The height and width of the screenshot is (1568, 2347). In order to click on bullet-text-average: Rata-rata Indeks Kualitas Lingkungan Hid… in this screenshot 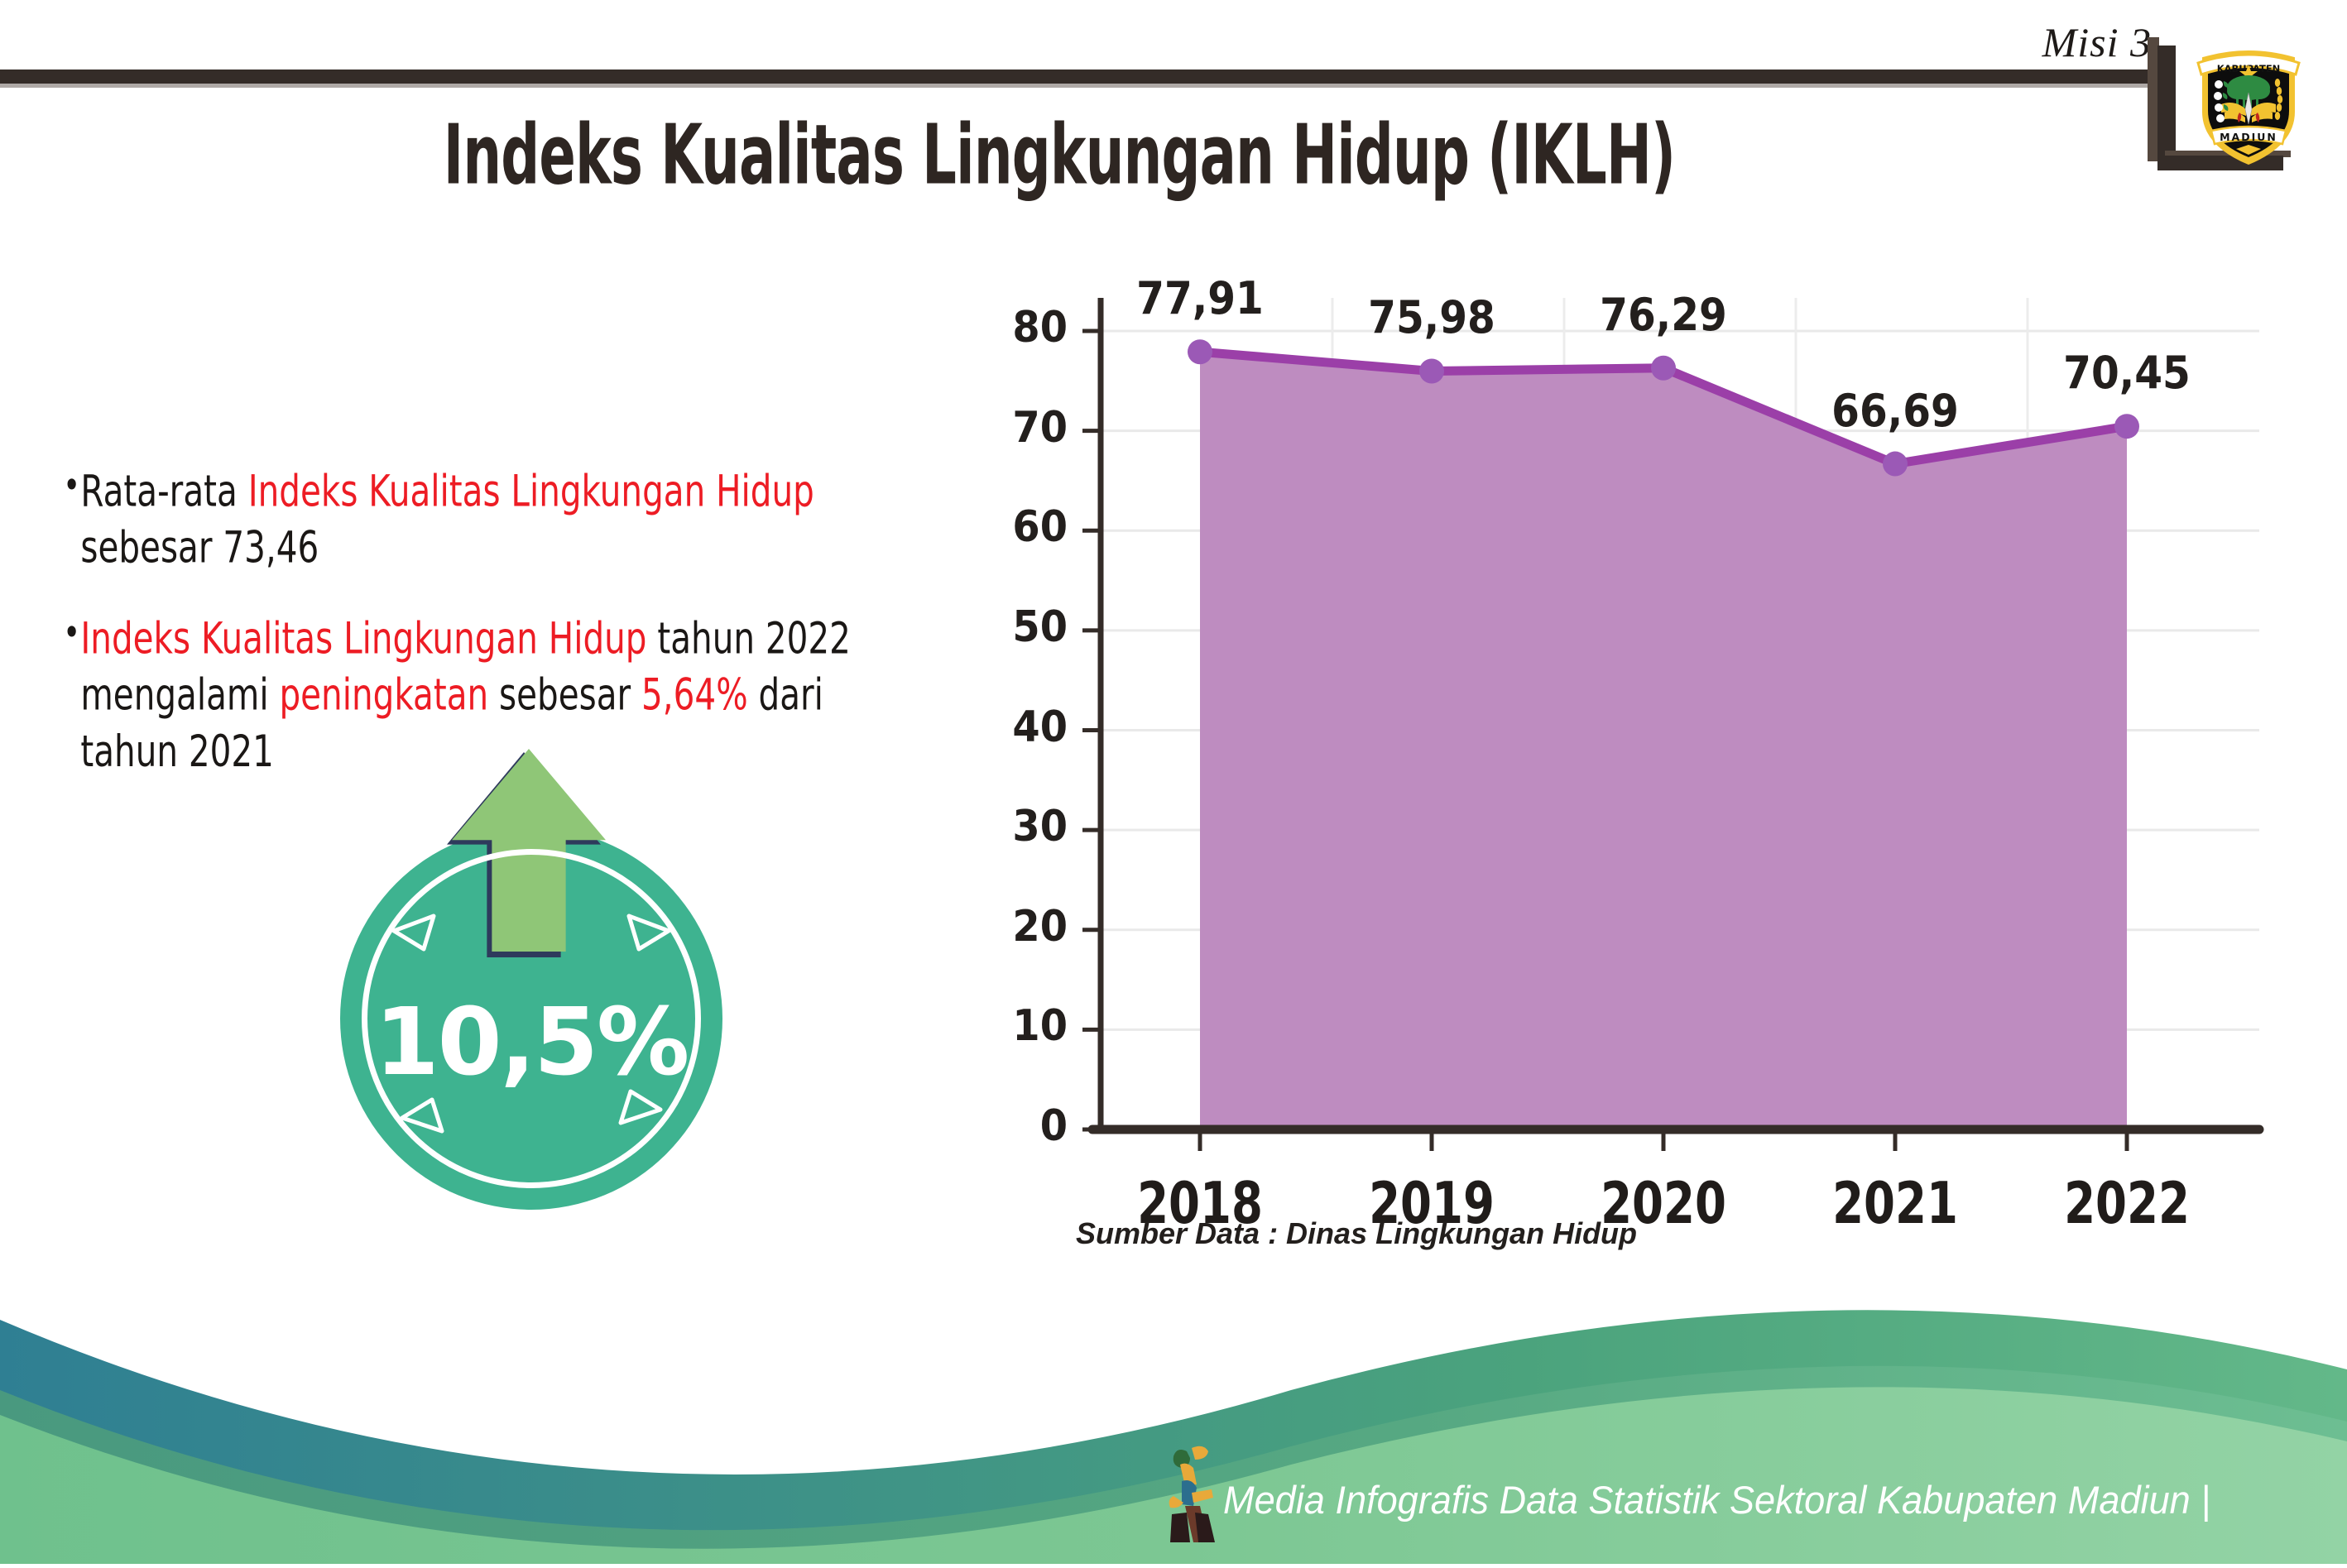, I will do `click(469, 519)`.